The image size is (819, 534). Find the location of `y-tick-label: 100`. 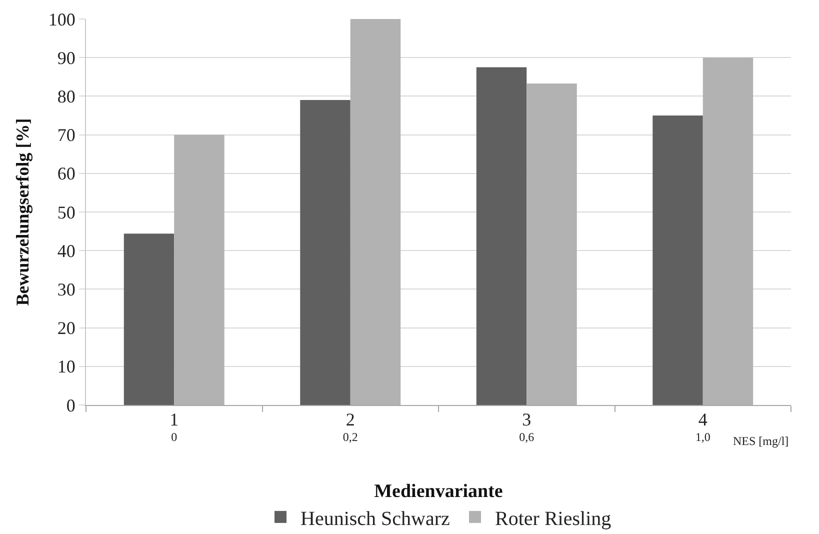

y-tick-label: 100 is located at coordinates (62, 19).